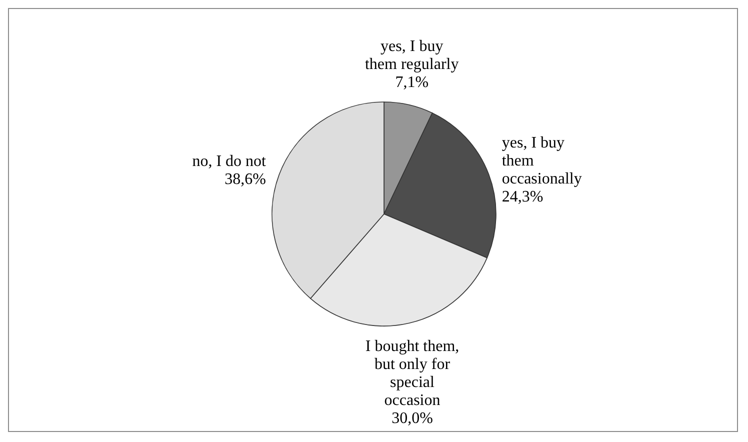 This screenshot has height=442, width=748. I want to click on data-label: 38,6%, so click(245, 179).